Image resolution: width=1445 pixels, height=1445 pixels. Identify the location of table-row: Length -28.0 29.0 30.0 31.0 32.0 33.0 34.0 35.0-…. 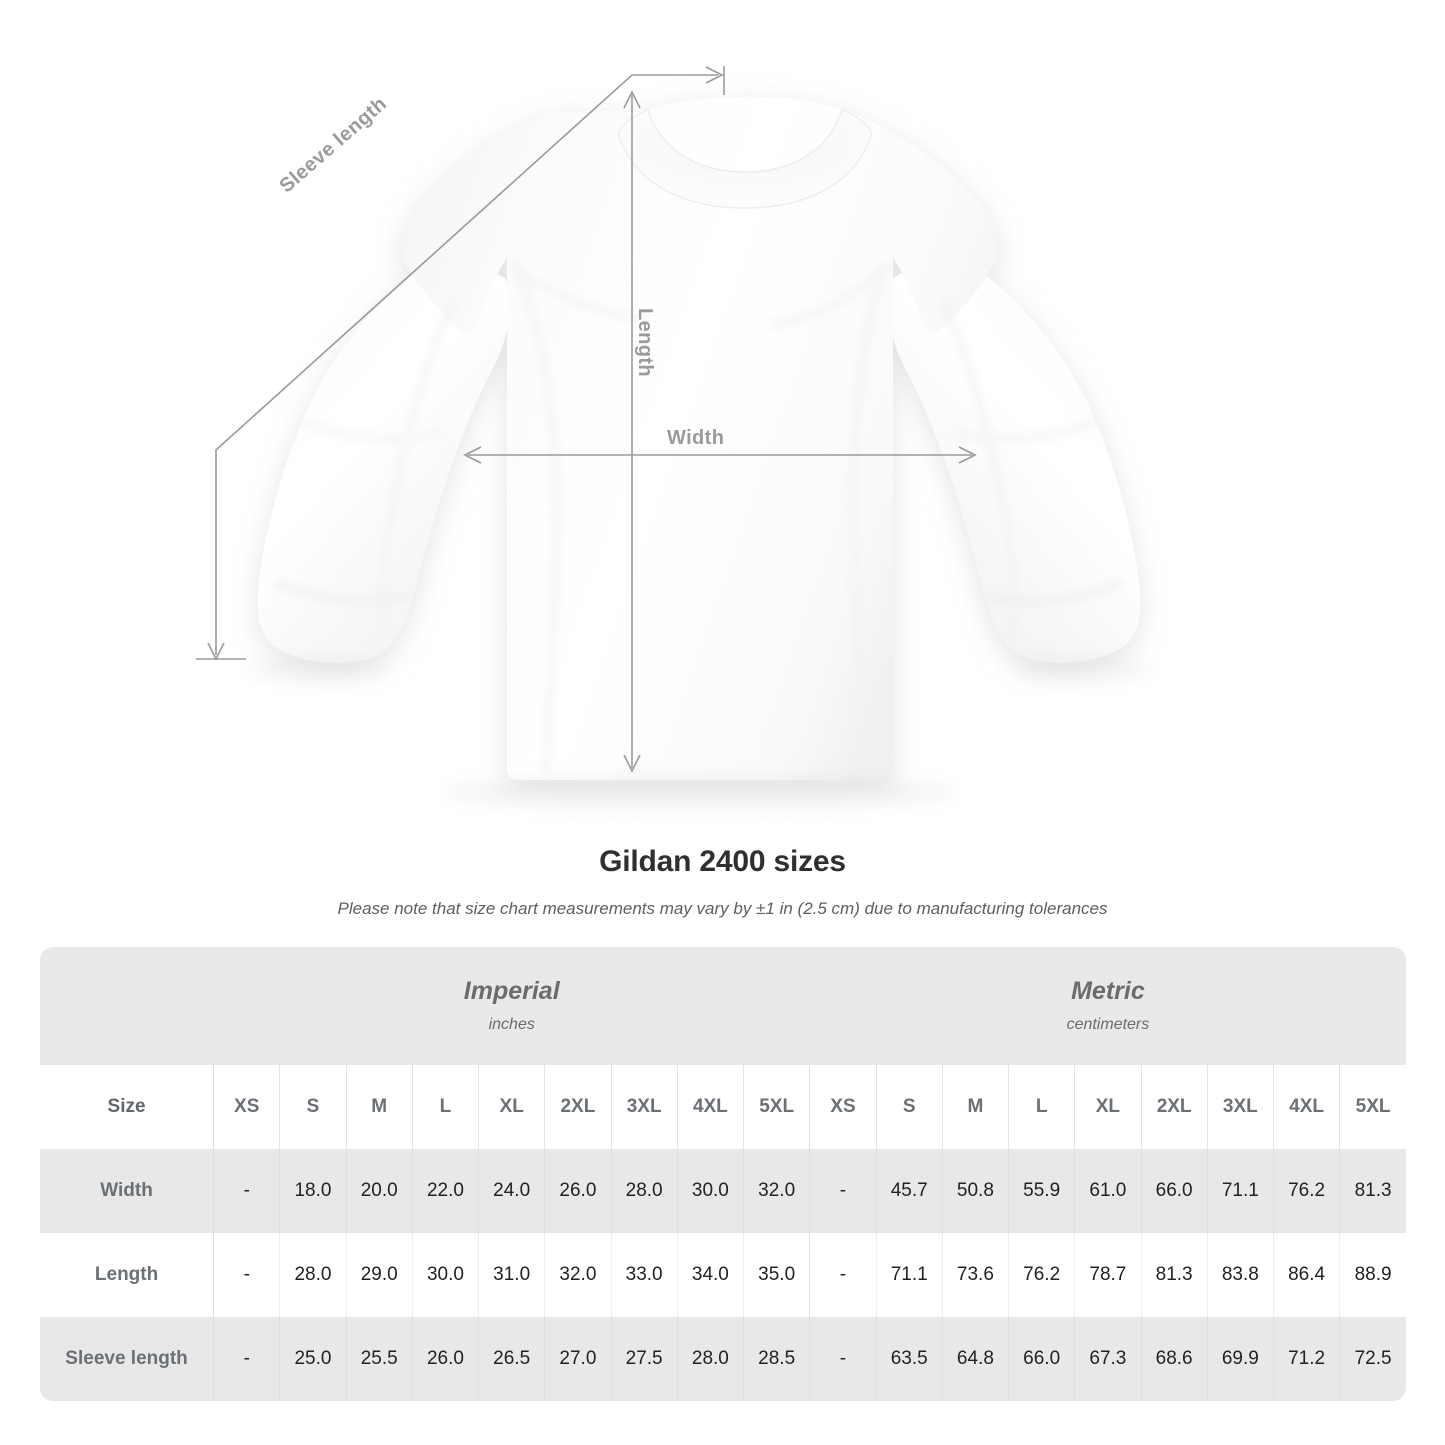
(723, 1275).